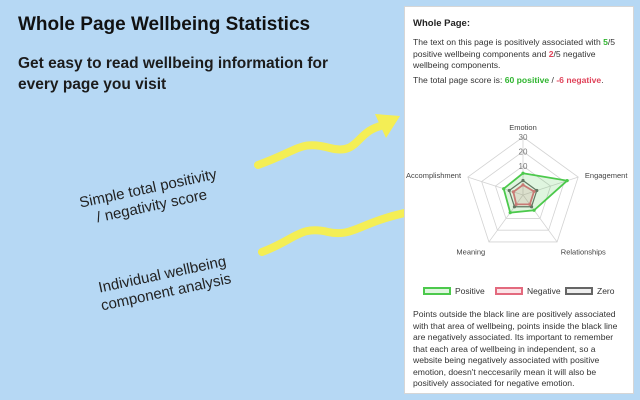 Image resolution: width=640 pixels, height=400 pixels. Describe the element at coordinates (527, 80) in the screenshot. I see `score-positive: 60 positive` at that location.